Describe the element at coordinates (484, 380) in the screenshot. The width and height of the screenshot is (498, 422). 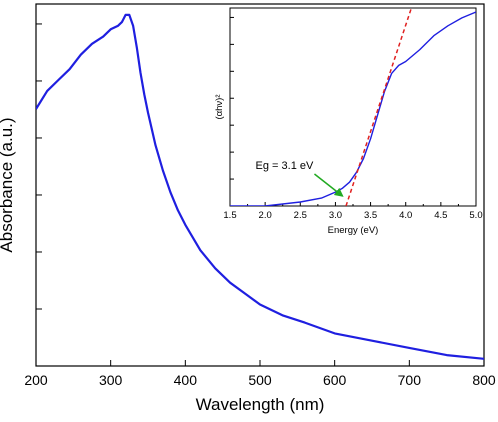
I see `main-x-tick-label: 800` at that location.